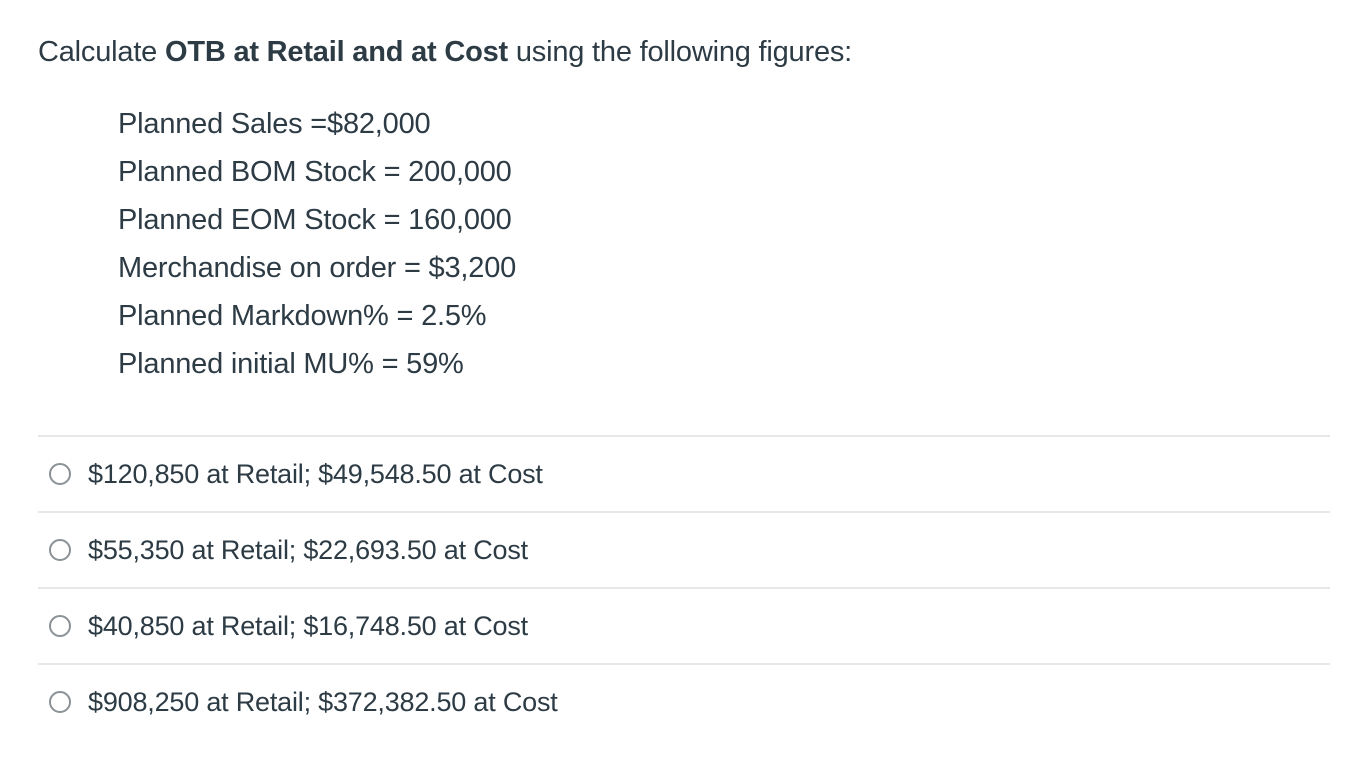  What do you see at coordinates (684, 551) in the screenshot?
I see `answer-option: $55,350 at Retail; $22,693.50 at Cost` at bounding box center [684, 551].